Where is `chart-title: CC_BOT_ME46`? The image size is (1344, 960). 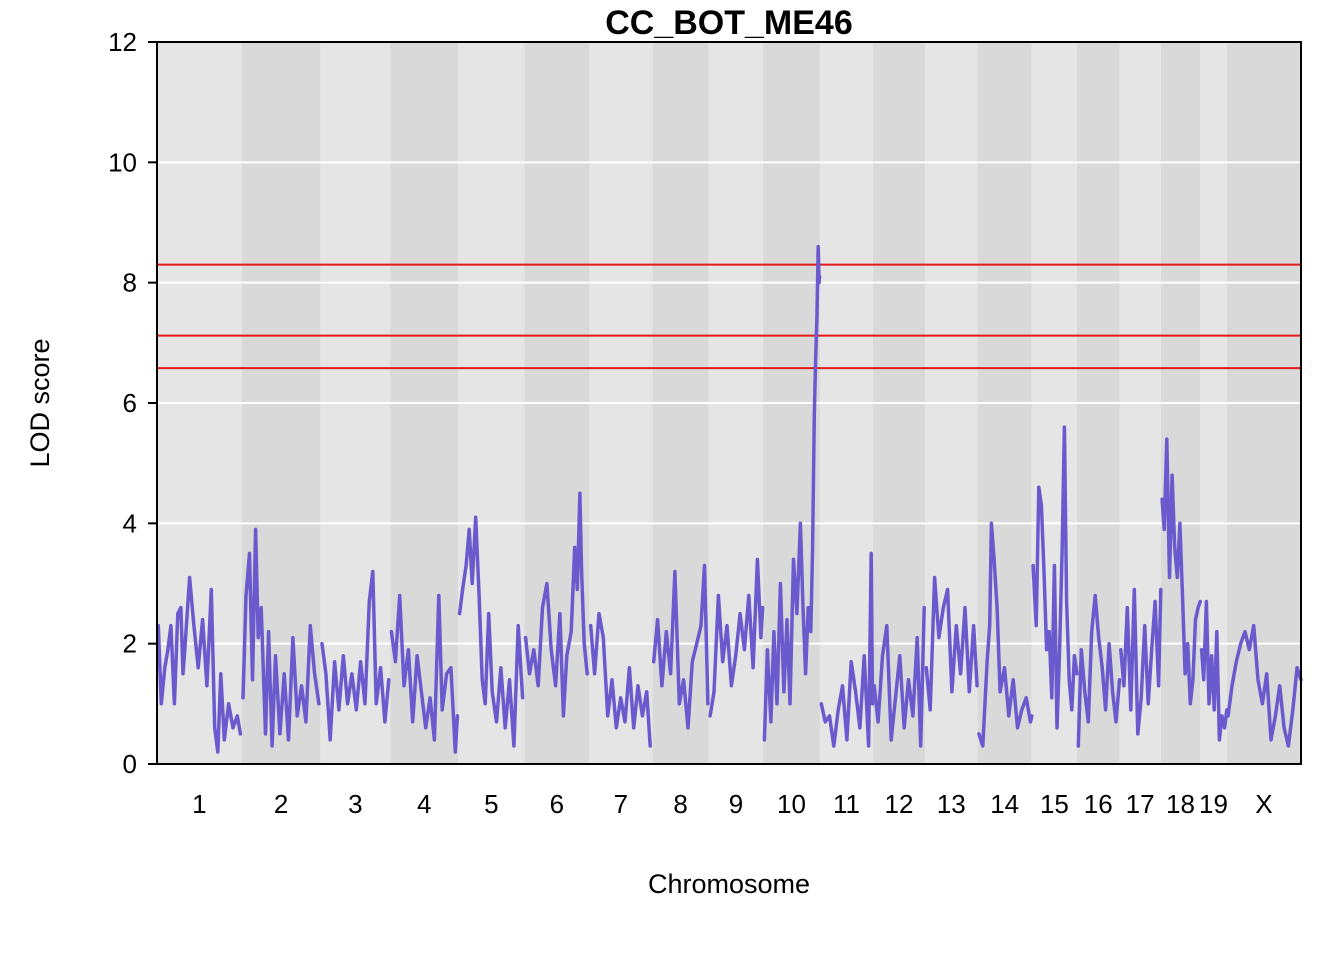
chart-title: CC_BOT_ME46 is located at coordinates (729, 23).